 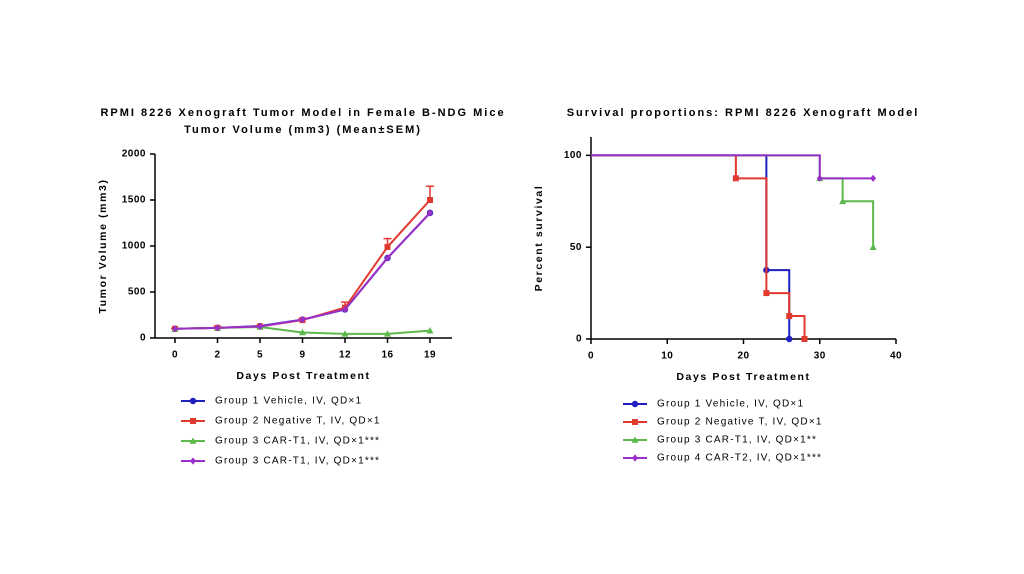 What do you see at coordinates (743, 356) in the screenshot?
I see `x-tick-label: 20` at bounding box center [743, 356].